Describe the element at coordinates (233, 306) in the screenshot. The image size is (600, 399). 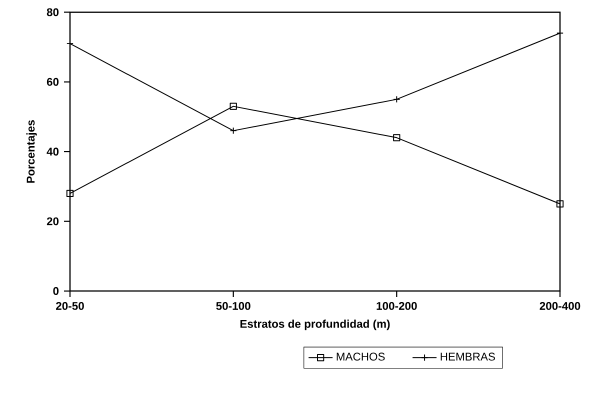
I see `x-tick-label: 50-100` at that location.